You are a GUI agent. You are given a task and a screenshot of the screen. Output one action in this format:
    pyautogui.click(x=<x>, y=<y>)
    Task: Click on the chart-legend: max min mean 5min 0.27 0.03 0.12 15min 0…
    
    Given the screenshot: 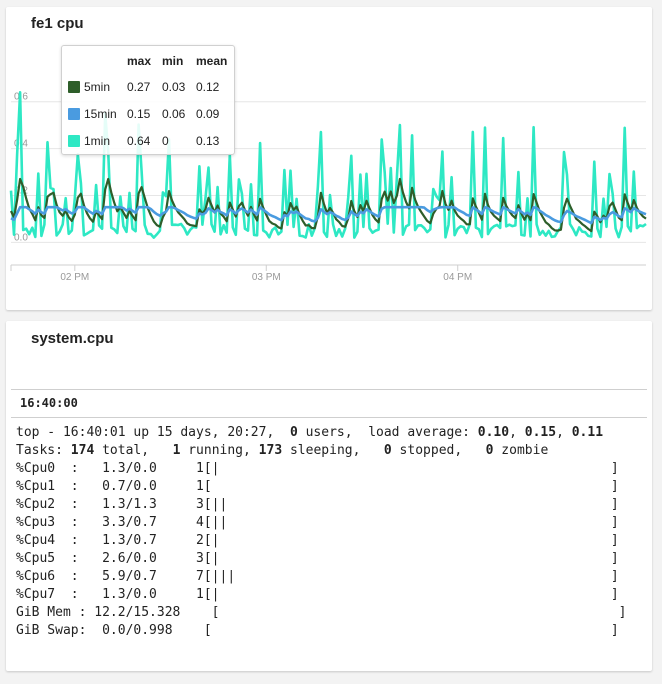 What is the action you would take?
    pyautogui.click(x=148, y=100)
    